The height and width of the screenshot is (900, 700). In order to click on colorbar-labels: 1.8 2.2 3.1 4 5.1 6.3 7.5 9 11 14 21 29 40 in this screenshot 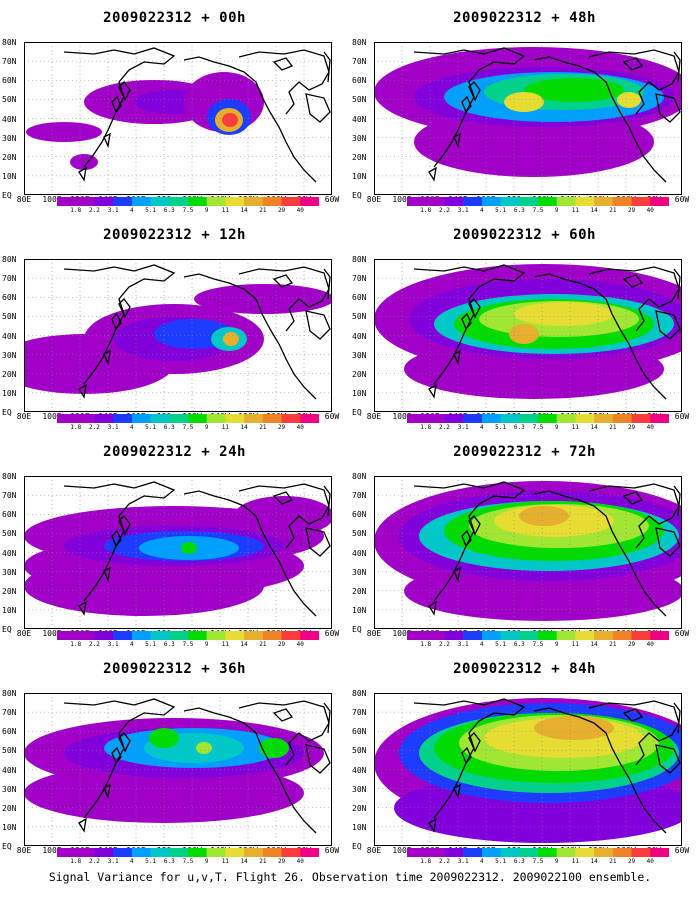, I will do `click(538, 212)`.